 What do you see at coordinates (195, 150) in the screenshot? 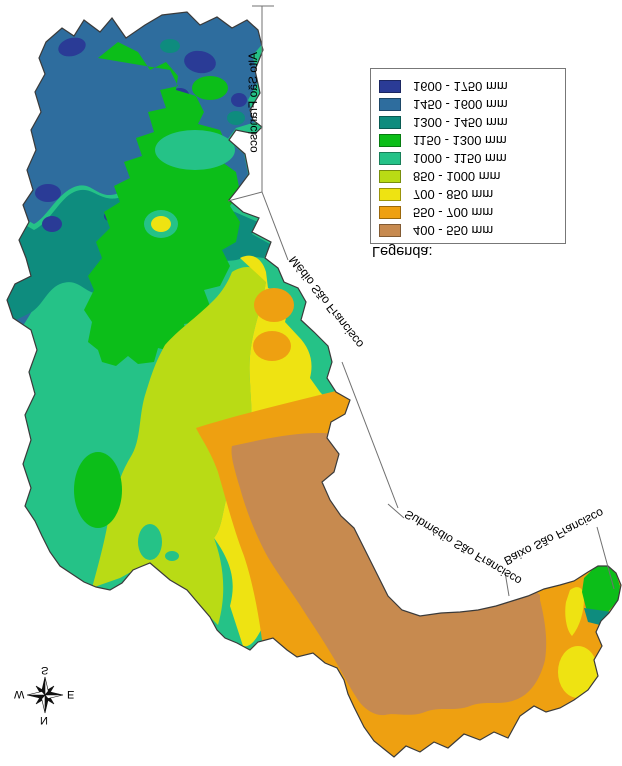
I see `region-emerald-pocket` at bounding box center [195, 150].